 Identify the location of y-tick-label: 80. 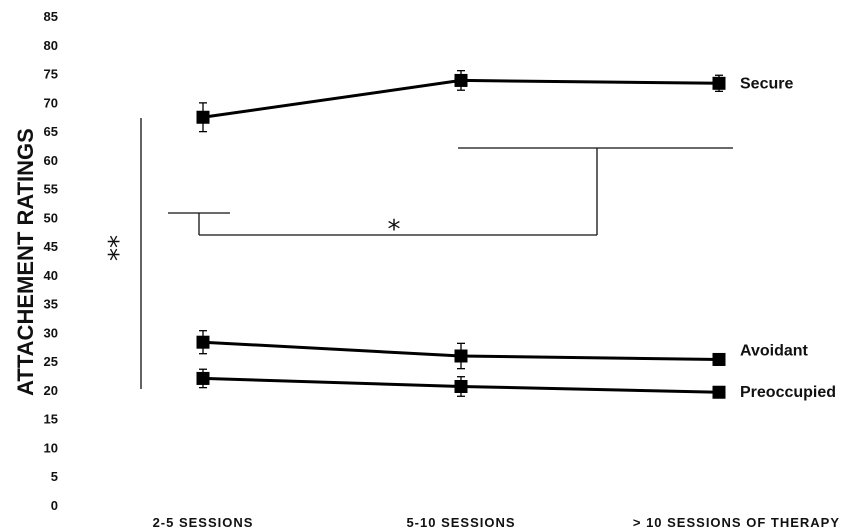
(51, 45).